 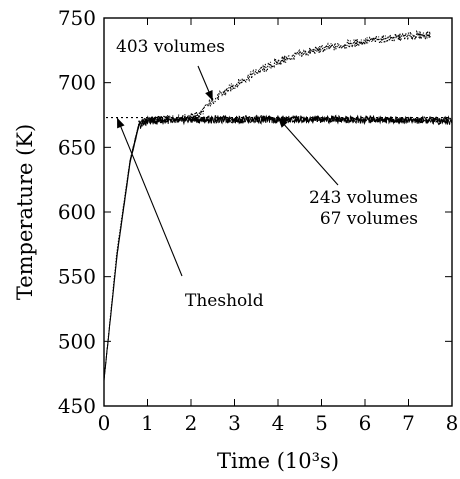 I want to click on annotation-label: 403 volumes, so click(x=170, y=47).